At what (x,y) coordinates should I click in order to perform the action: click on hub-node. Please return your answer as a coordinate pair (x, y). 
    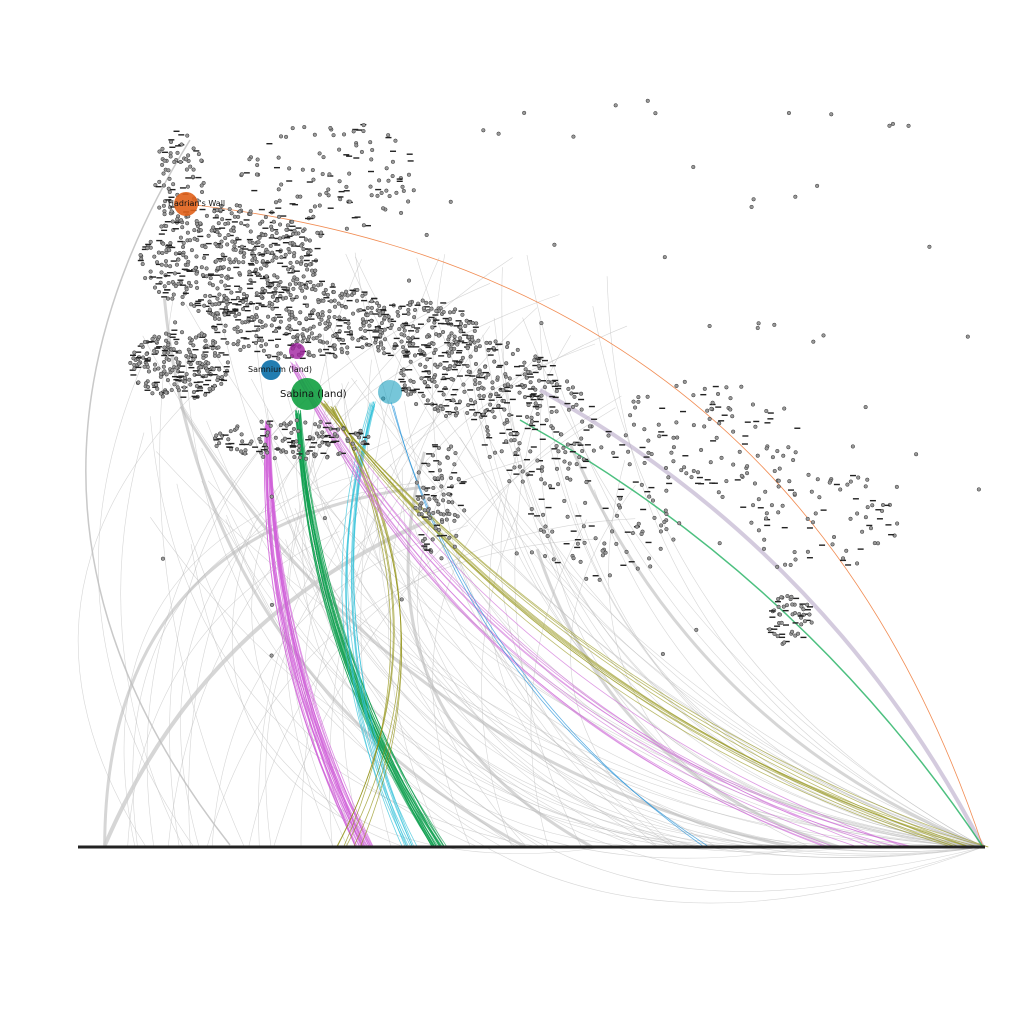
    Looking at the image, I should click on (186, 204).